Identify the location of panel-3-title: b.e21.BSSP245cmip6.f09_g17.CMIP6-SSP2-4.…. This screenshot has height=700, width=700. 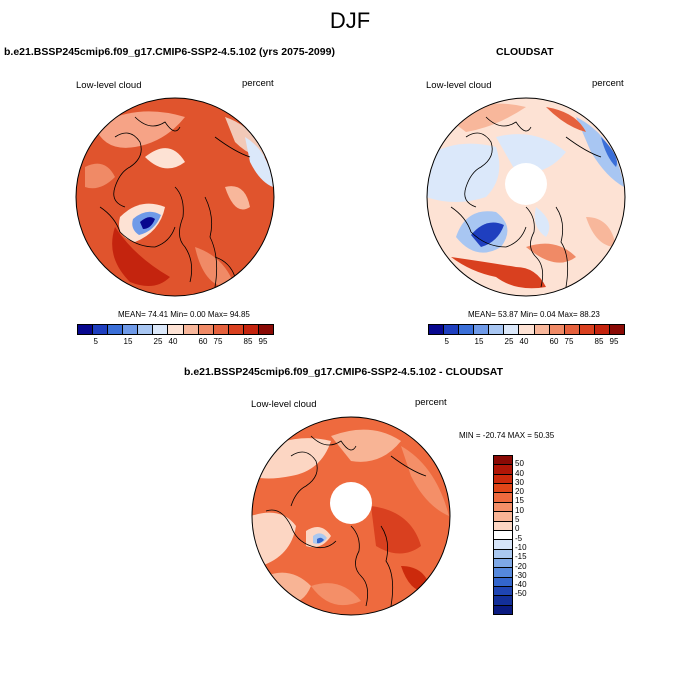
(344, 372).